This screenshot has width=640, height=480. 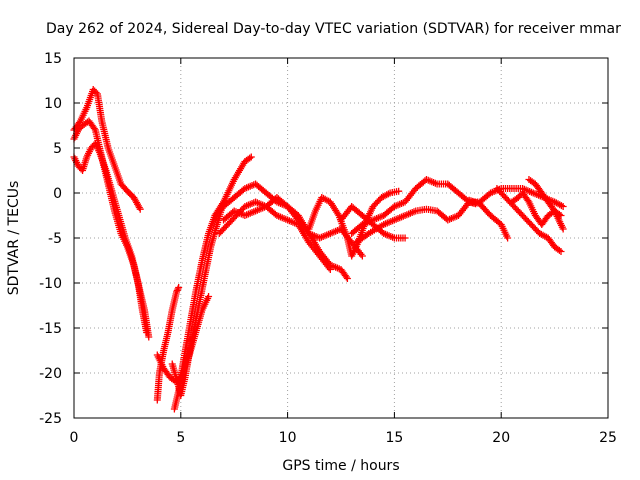 What do you see at coordinates (608, 438) in the screenshot?
I see `x-tick-label: 25` at bounding box center [608, 438].